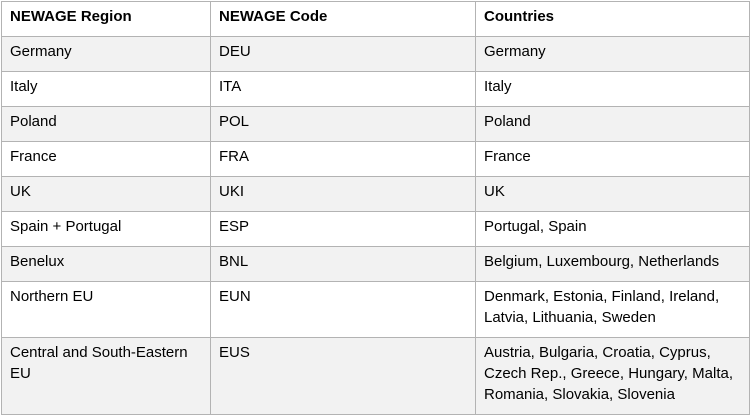 The width and height of the screenshot is (751, 415). I want to click on region-cell: Poland, so click(106, 124).